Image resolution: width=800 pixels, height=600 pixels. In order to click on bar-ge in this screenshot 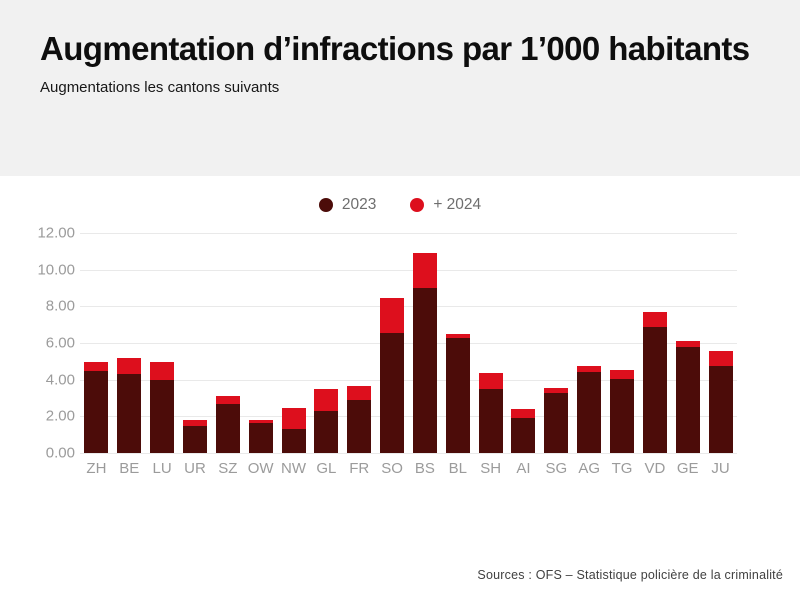, I will do `click(687, 397)`.